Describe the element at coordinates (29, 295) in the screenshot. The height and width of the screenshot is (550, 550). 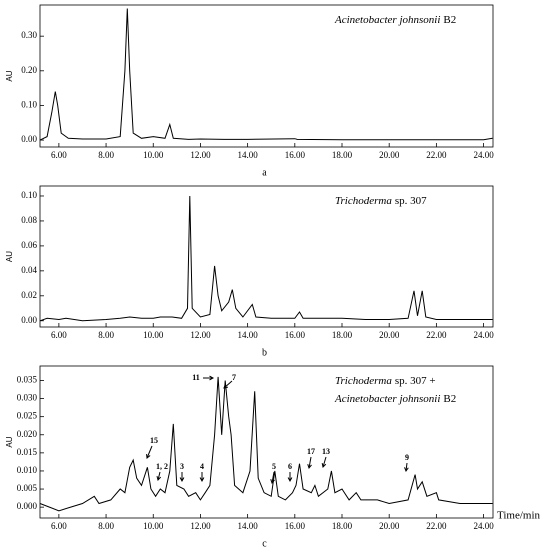
I see `y-tick-label: 0.02` at that location.